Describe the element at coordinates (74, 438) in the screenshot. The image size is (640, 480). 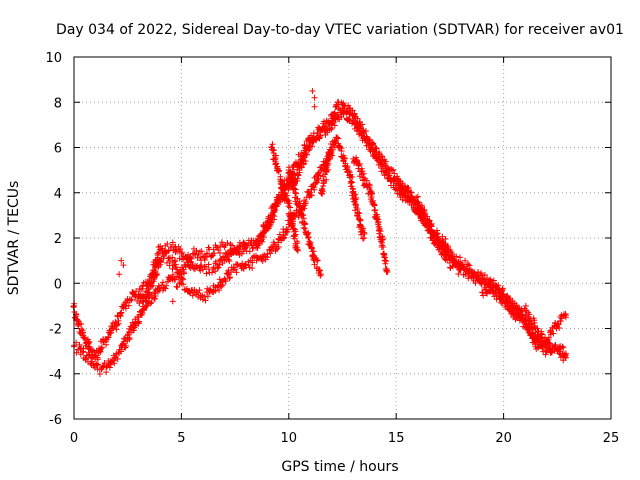
I see `x-tick-label: 0` at that location.